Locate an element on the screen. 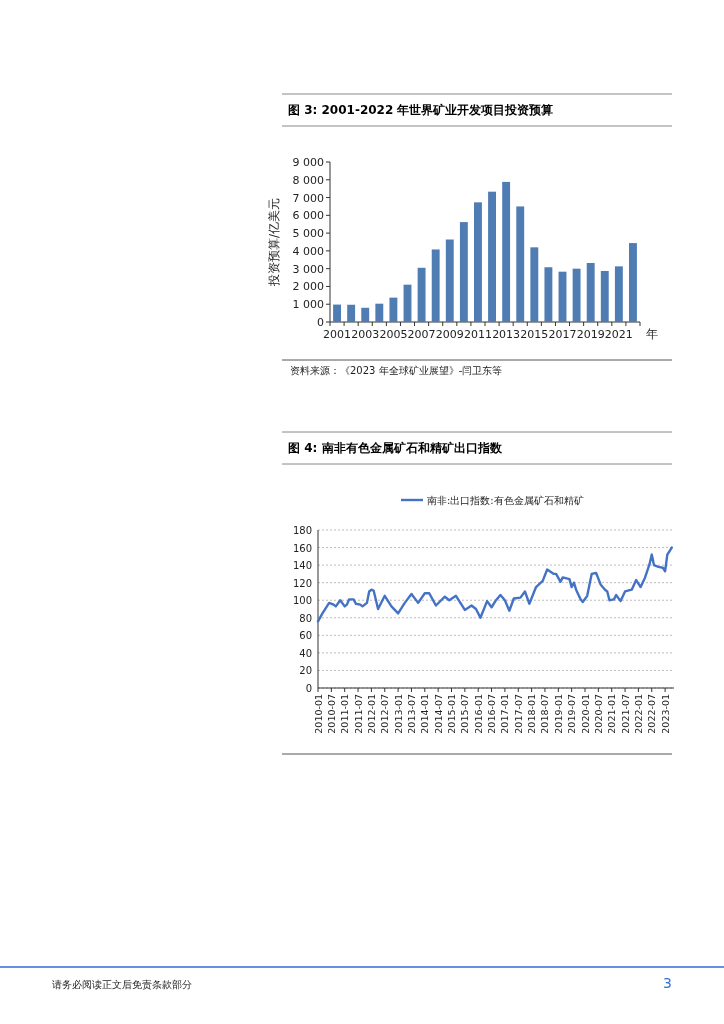 This screenshot has width=724, height=1024. x-tick-label: 2010-01 is located at coordinates (318, 714).